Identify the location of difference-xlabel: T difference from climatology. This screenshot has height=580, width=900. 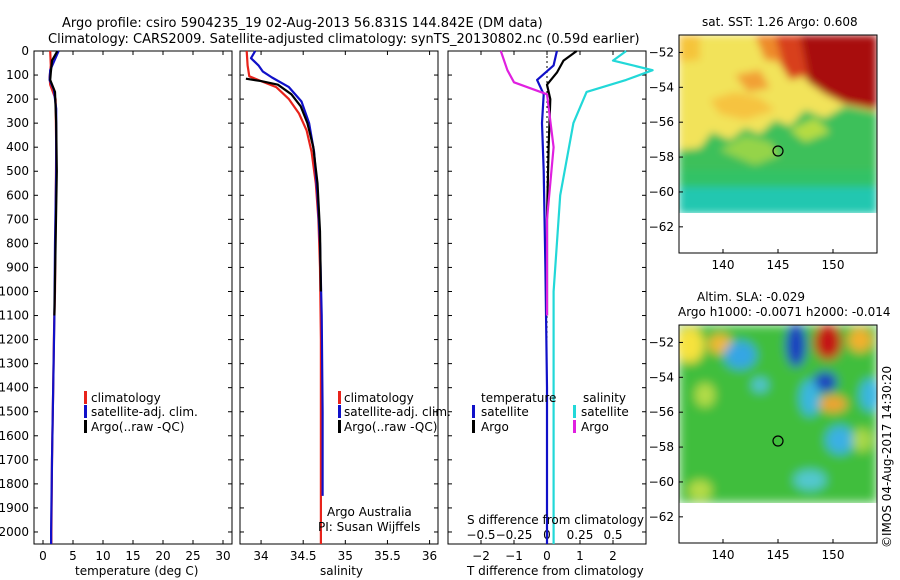
(555, 571).